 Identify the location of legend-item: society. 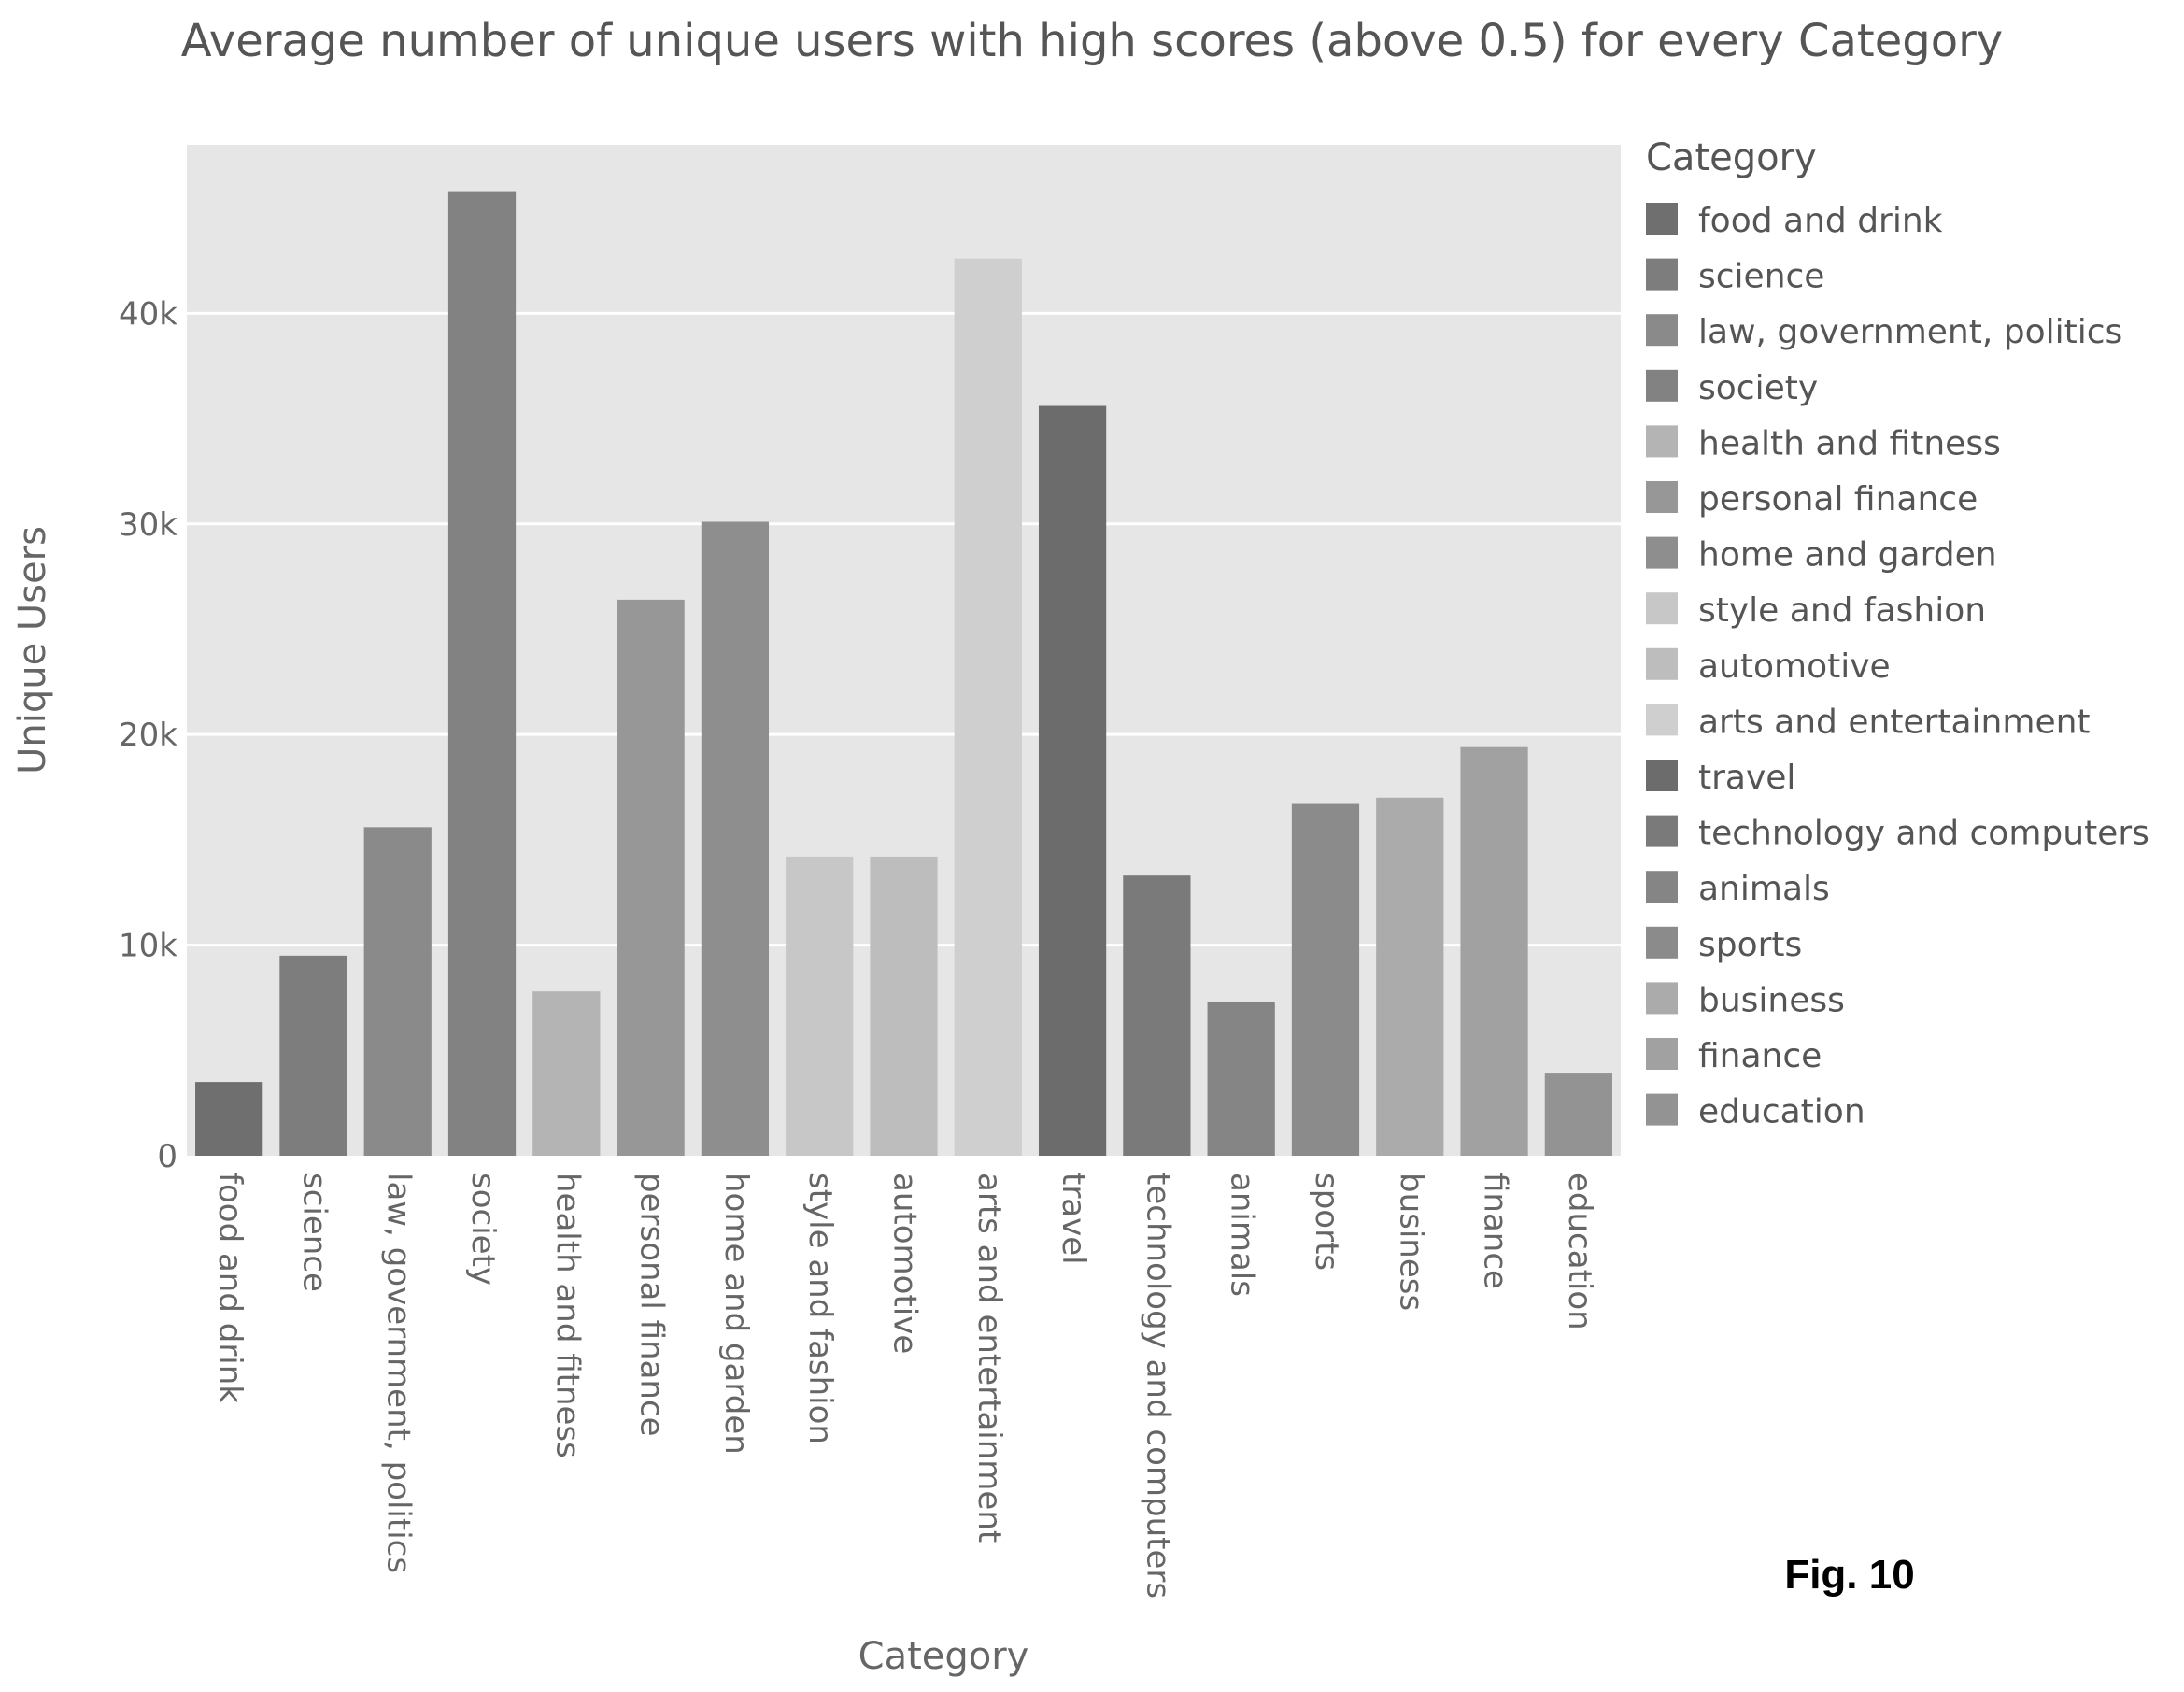
(1732, 388).